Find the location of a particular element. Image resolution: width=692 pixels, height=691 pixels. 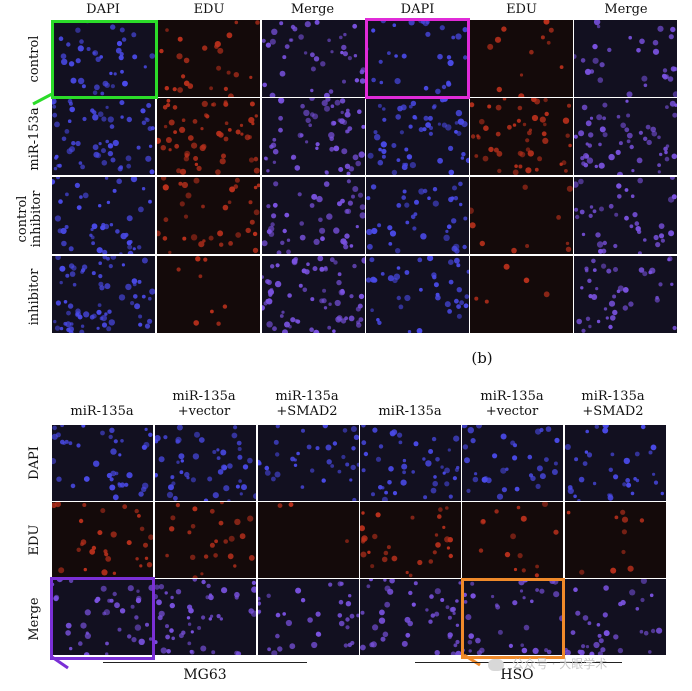

highlight-pointer-orange is located at coordinates (472, 660).